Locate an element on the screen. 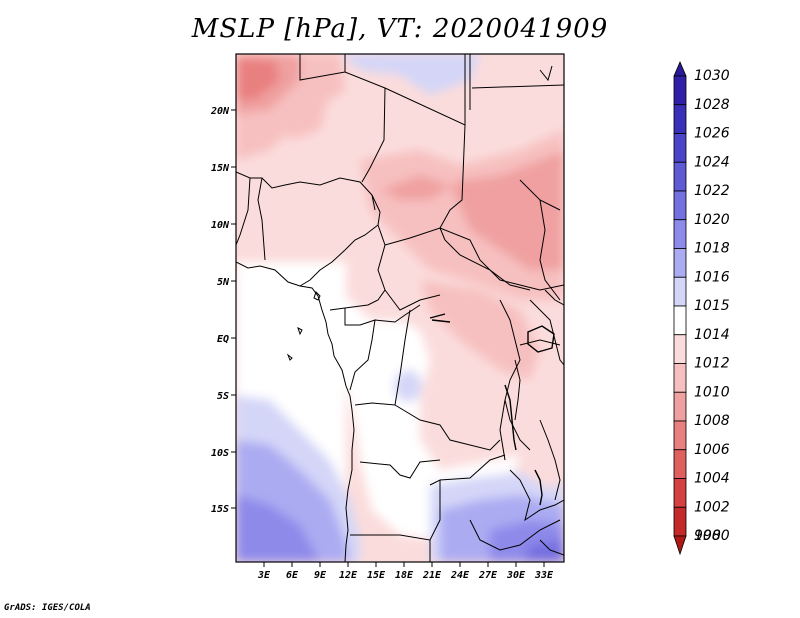 This screenshot has height=618, width=800. lon-label: 33E is located at coordinates (544, 575).